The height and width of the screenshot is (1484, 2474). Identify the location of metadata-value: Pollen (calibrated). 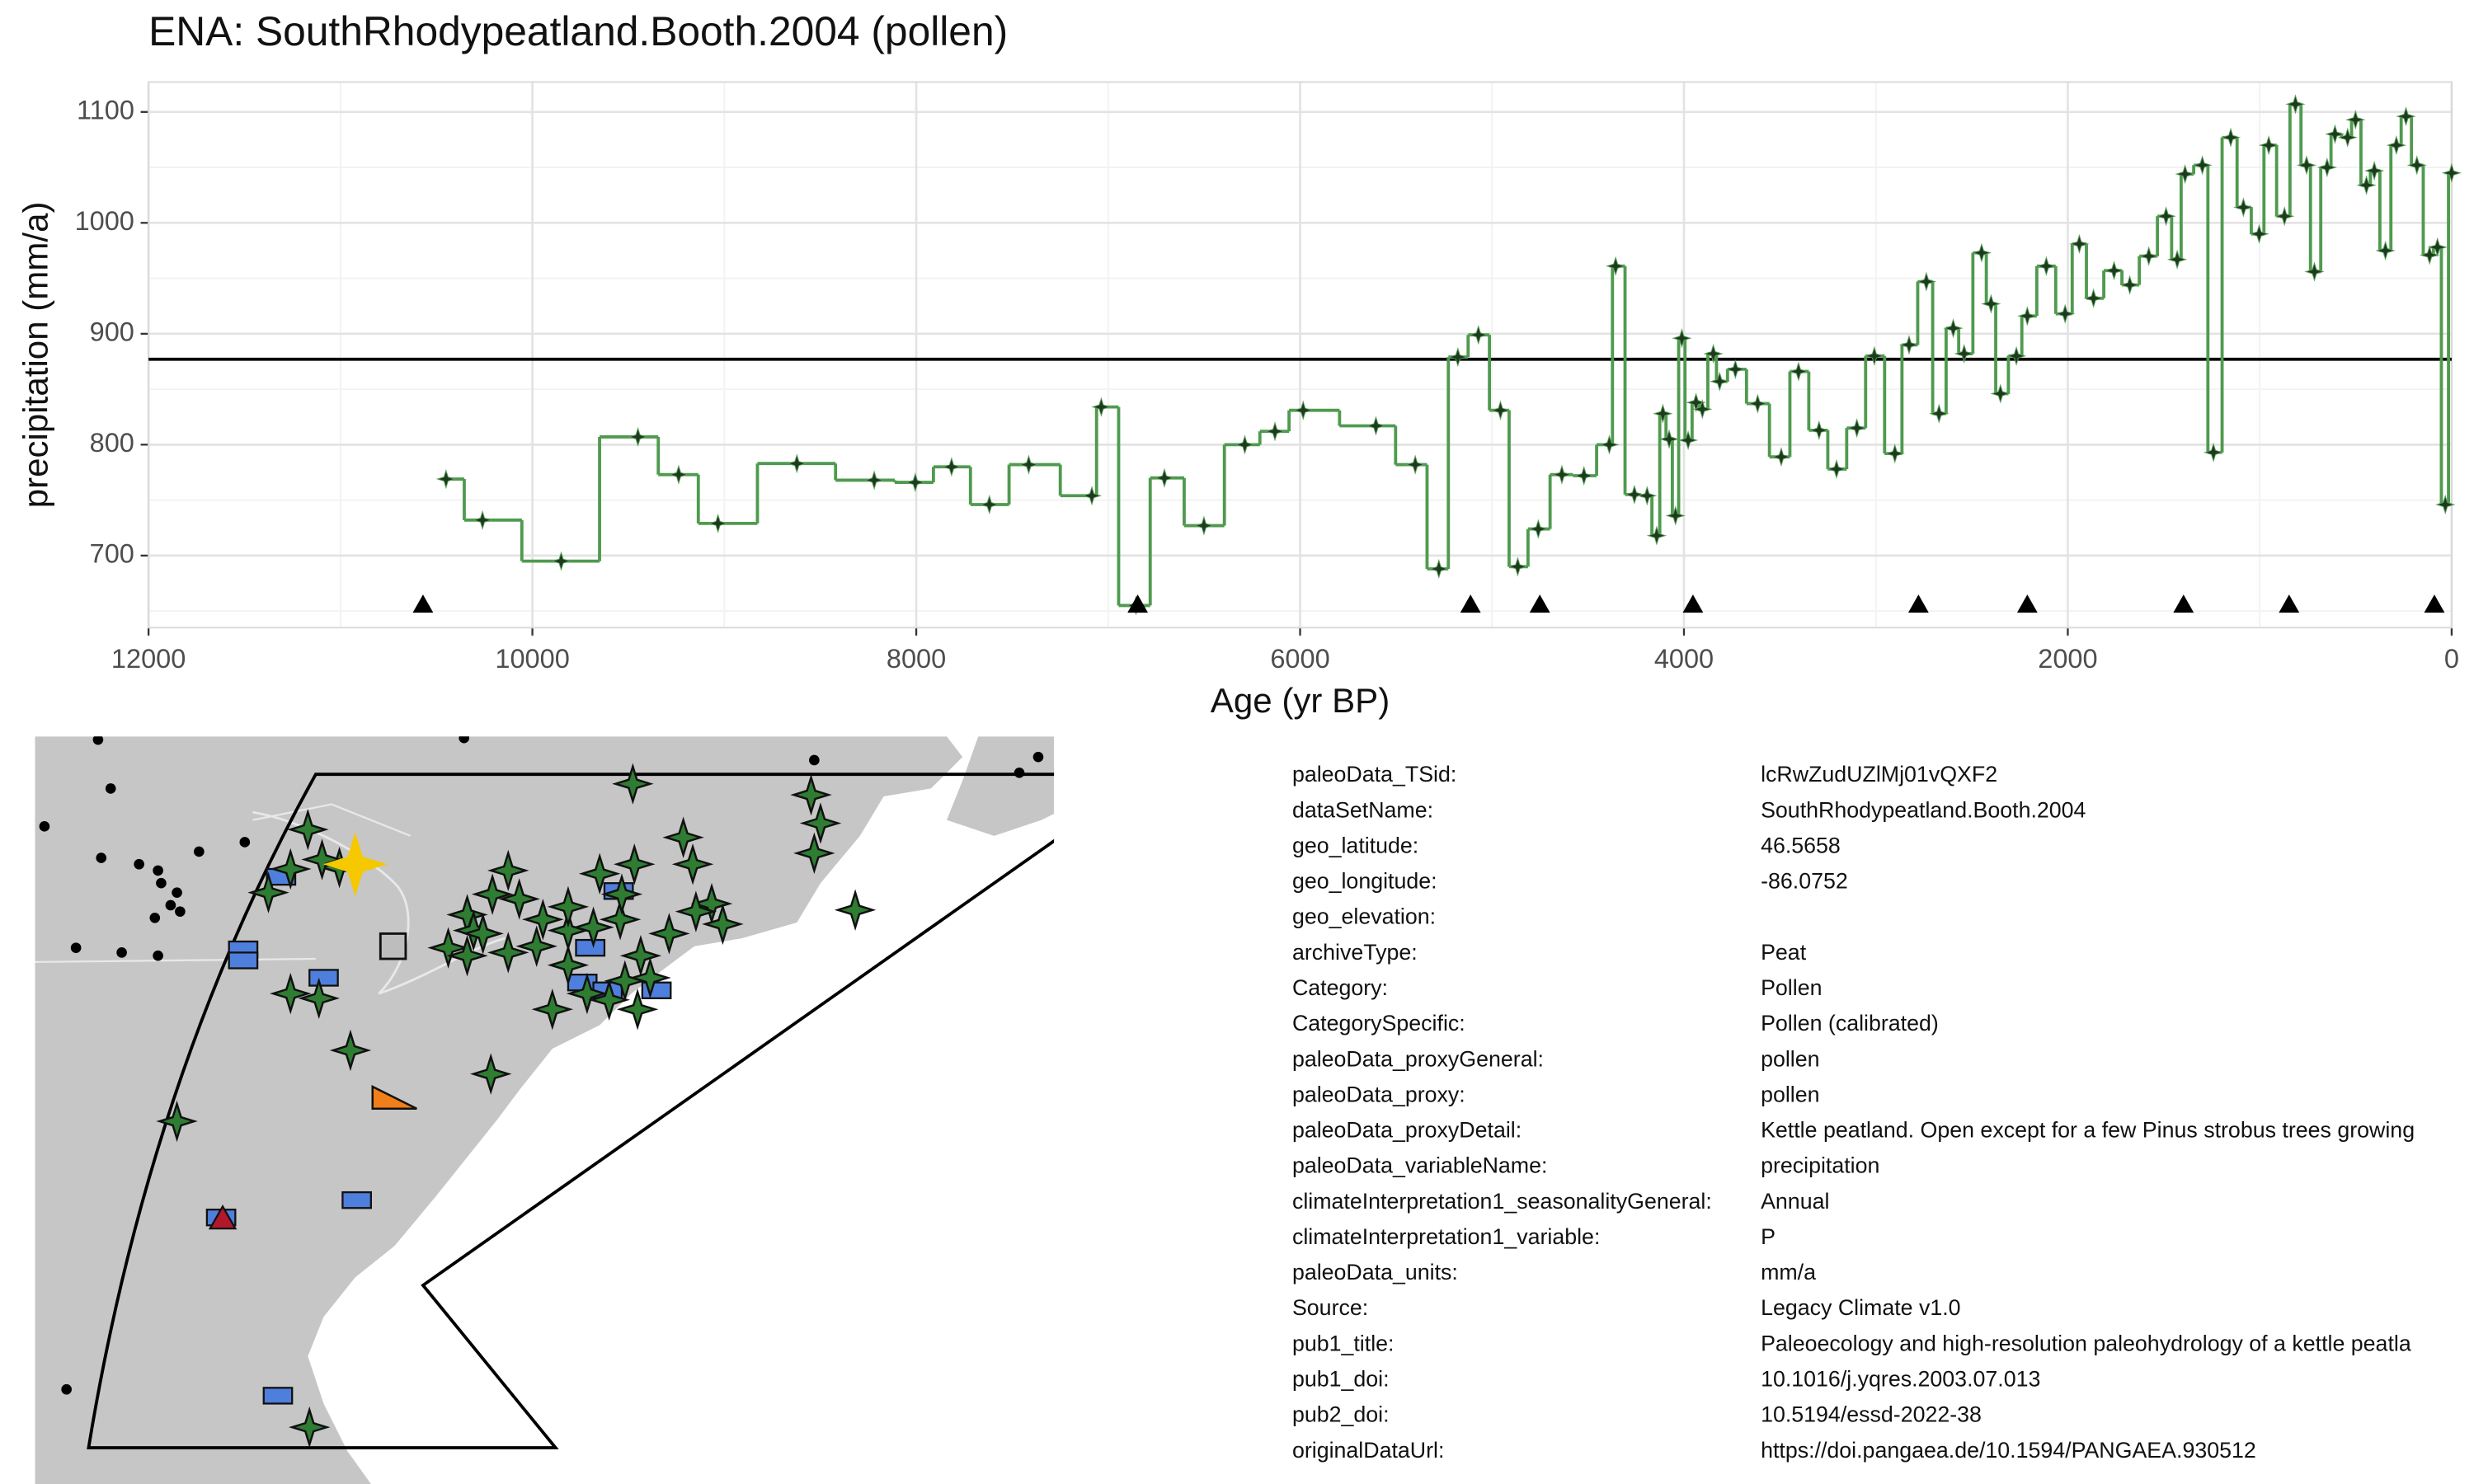
(1850, 1024).